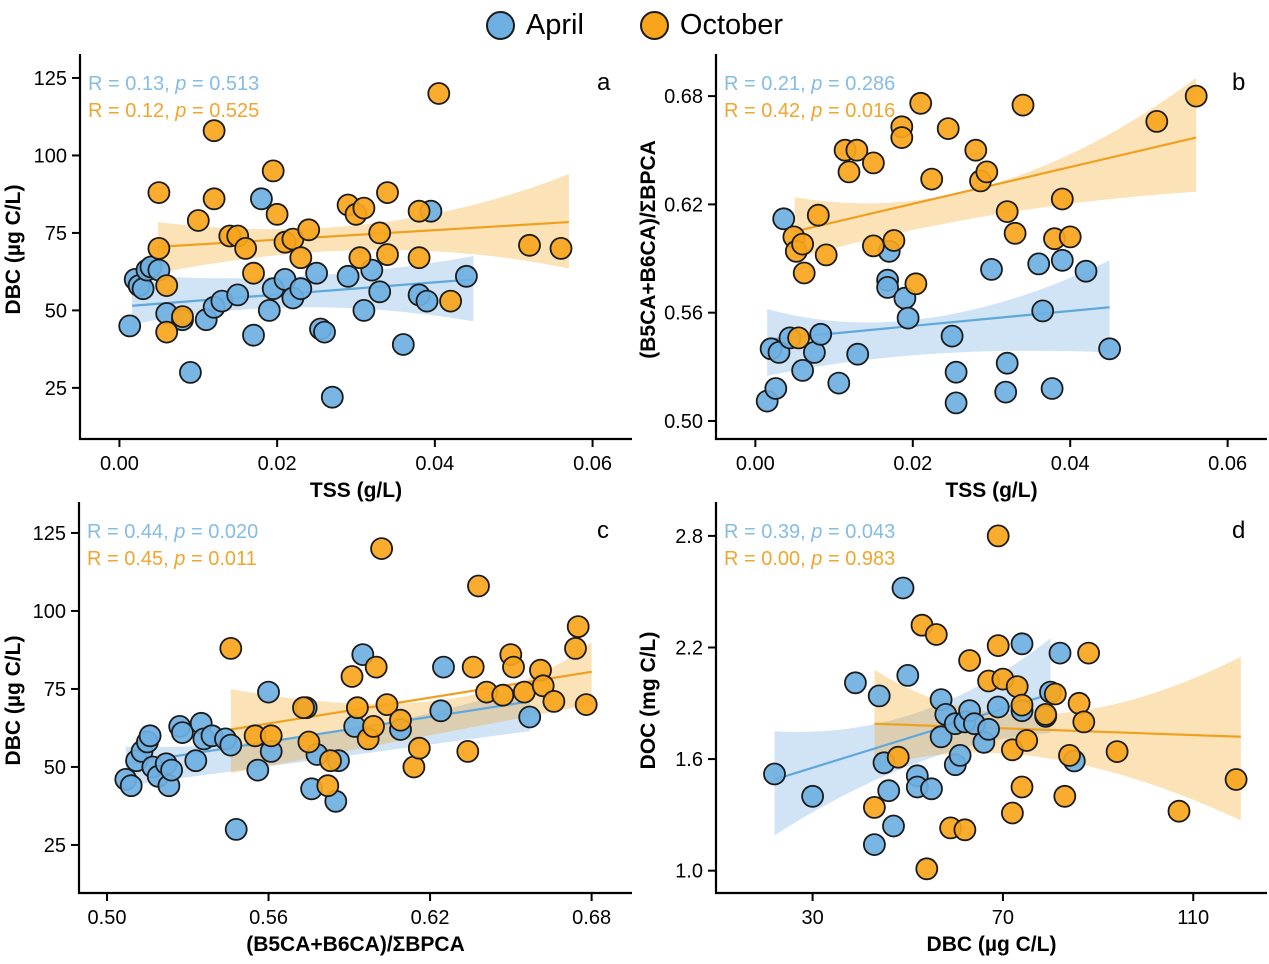 This screenshot has height=964, width=1269. What do you see at coordinates (689, 648) in the screenshot?
I see `y-tick-label: 2.2` at bounding box center [689, 648].